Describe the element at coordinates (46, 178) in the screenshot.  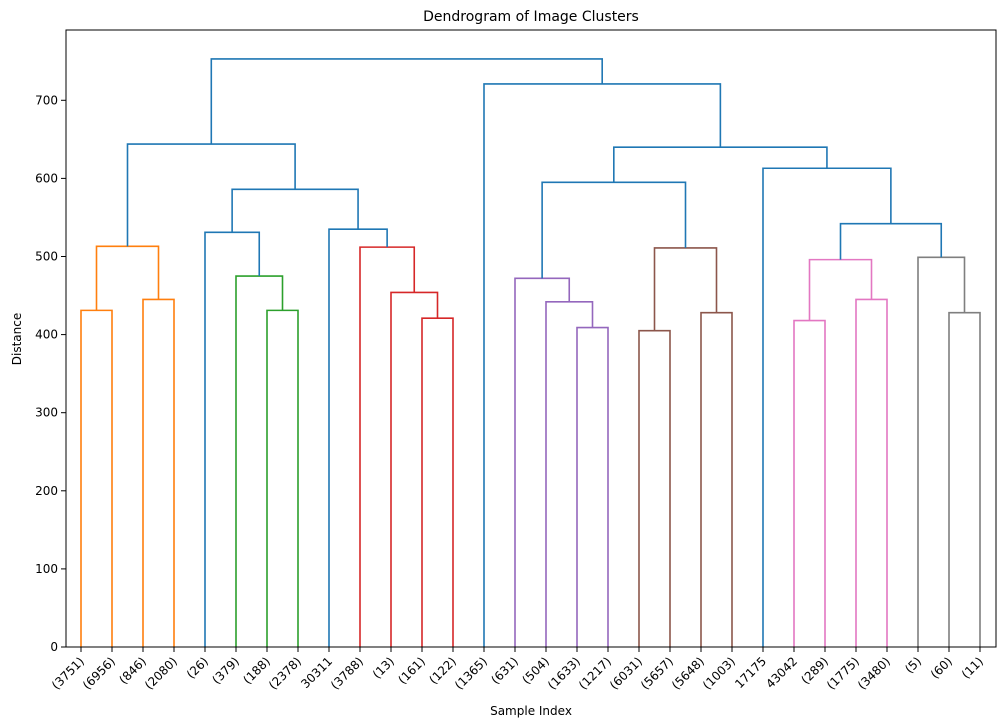
I see `y-tick-label: 600` at that location.